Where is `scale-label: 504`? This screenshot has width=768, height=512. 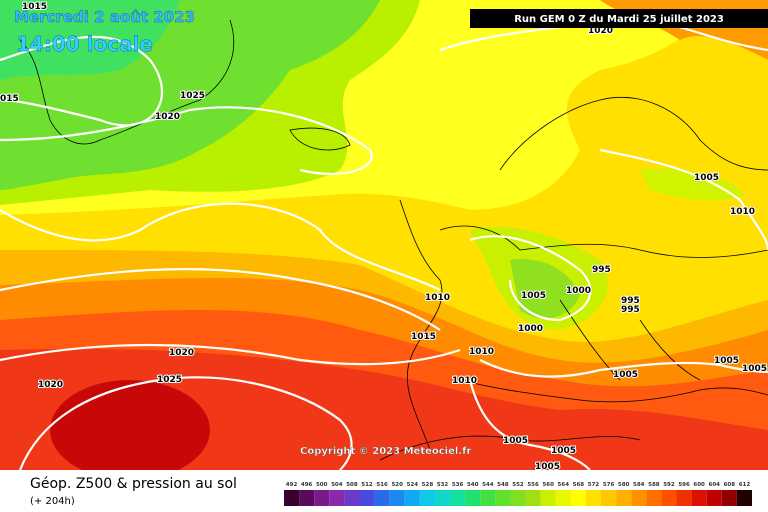
scale-label: 504 is located at coordinates (337, 485).